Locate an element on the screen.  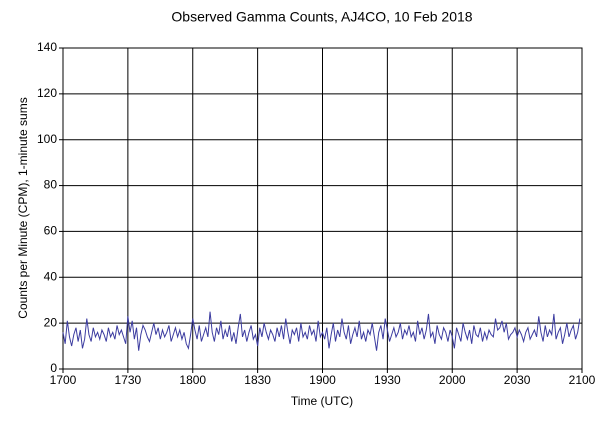
y-tick-label: 0 is located at coordinates (53, 368).